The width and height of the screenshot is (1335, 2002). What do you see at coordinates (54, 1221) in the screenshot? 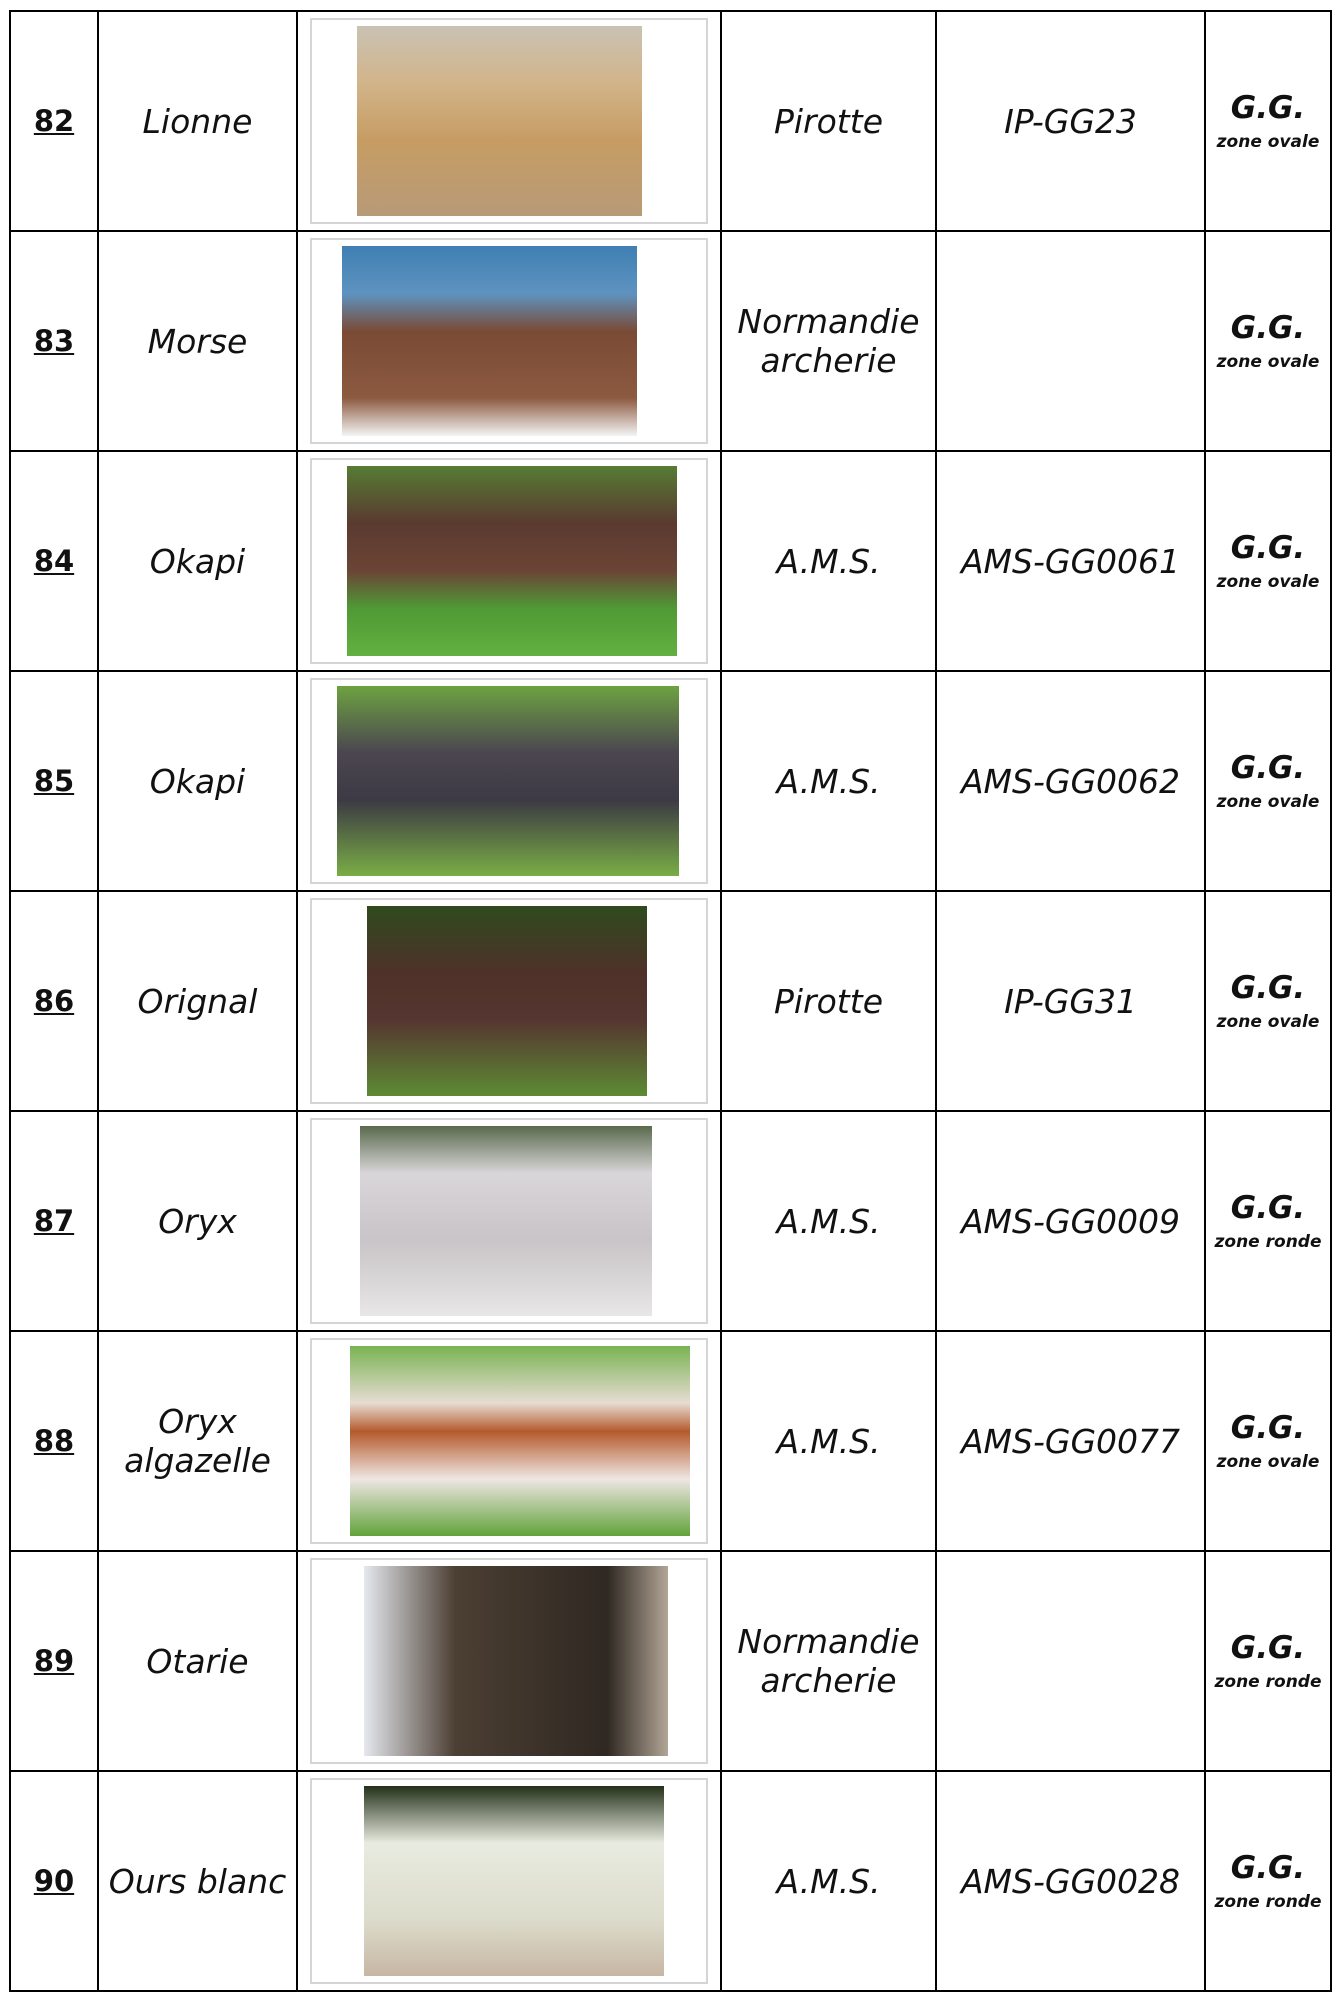
I see `target-number: 87` at bounding box center [54, 1221].